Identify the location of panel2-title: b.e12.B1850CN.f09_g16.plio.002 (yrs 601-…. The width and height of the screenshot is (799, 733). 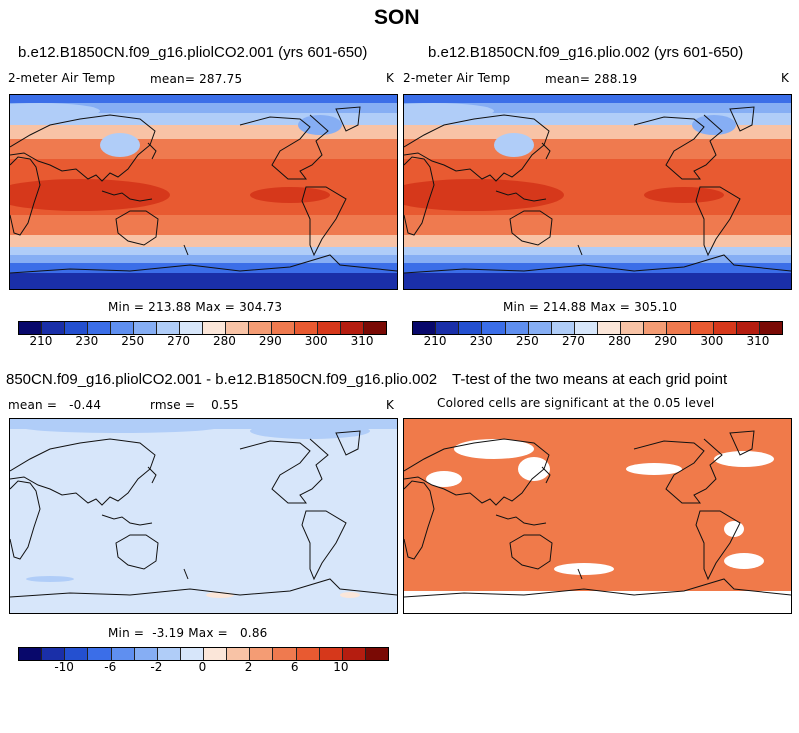
(586, 52).